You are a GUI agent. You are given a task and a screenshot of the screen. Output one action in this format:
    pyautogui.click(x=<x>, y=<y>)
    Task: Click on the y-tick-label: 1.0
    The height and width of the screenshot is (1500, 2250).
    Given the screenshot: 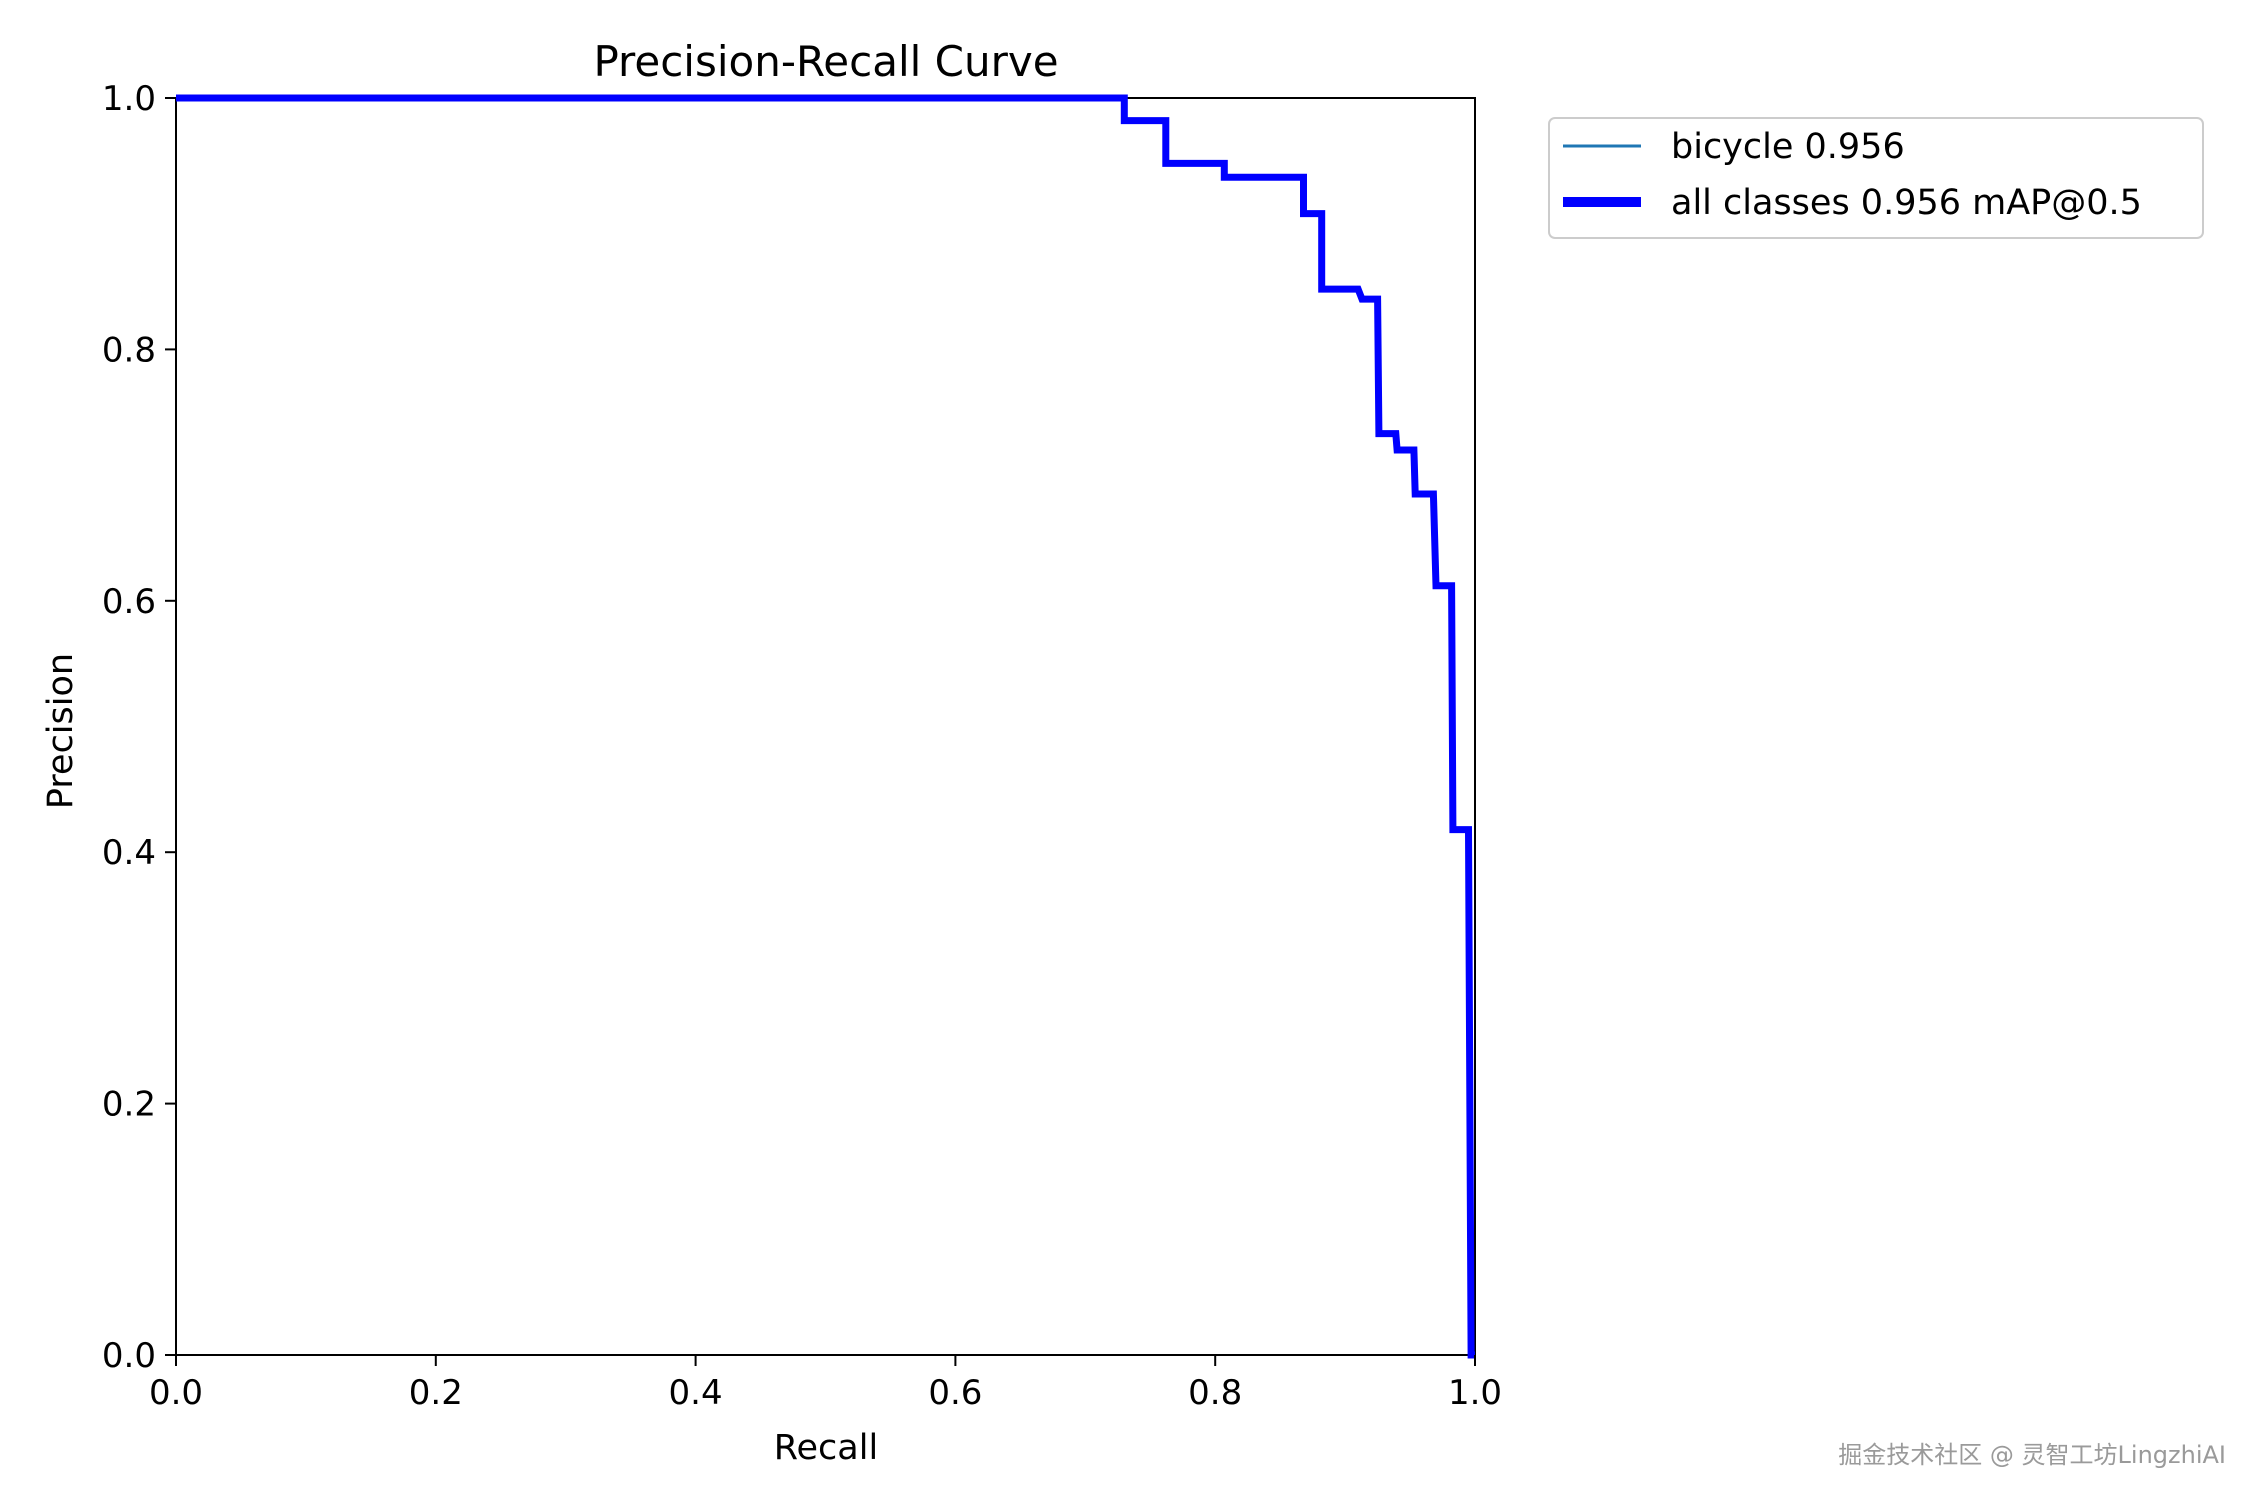 What is the action you would take?
    pyautogui.click(x=129, y=99)
    